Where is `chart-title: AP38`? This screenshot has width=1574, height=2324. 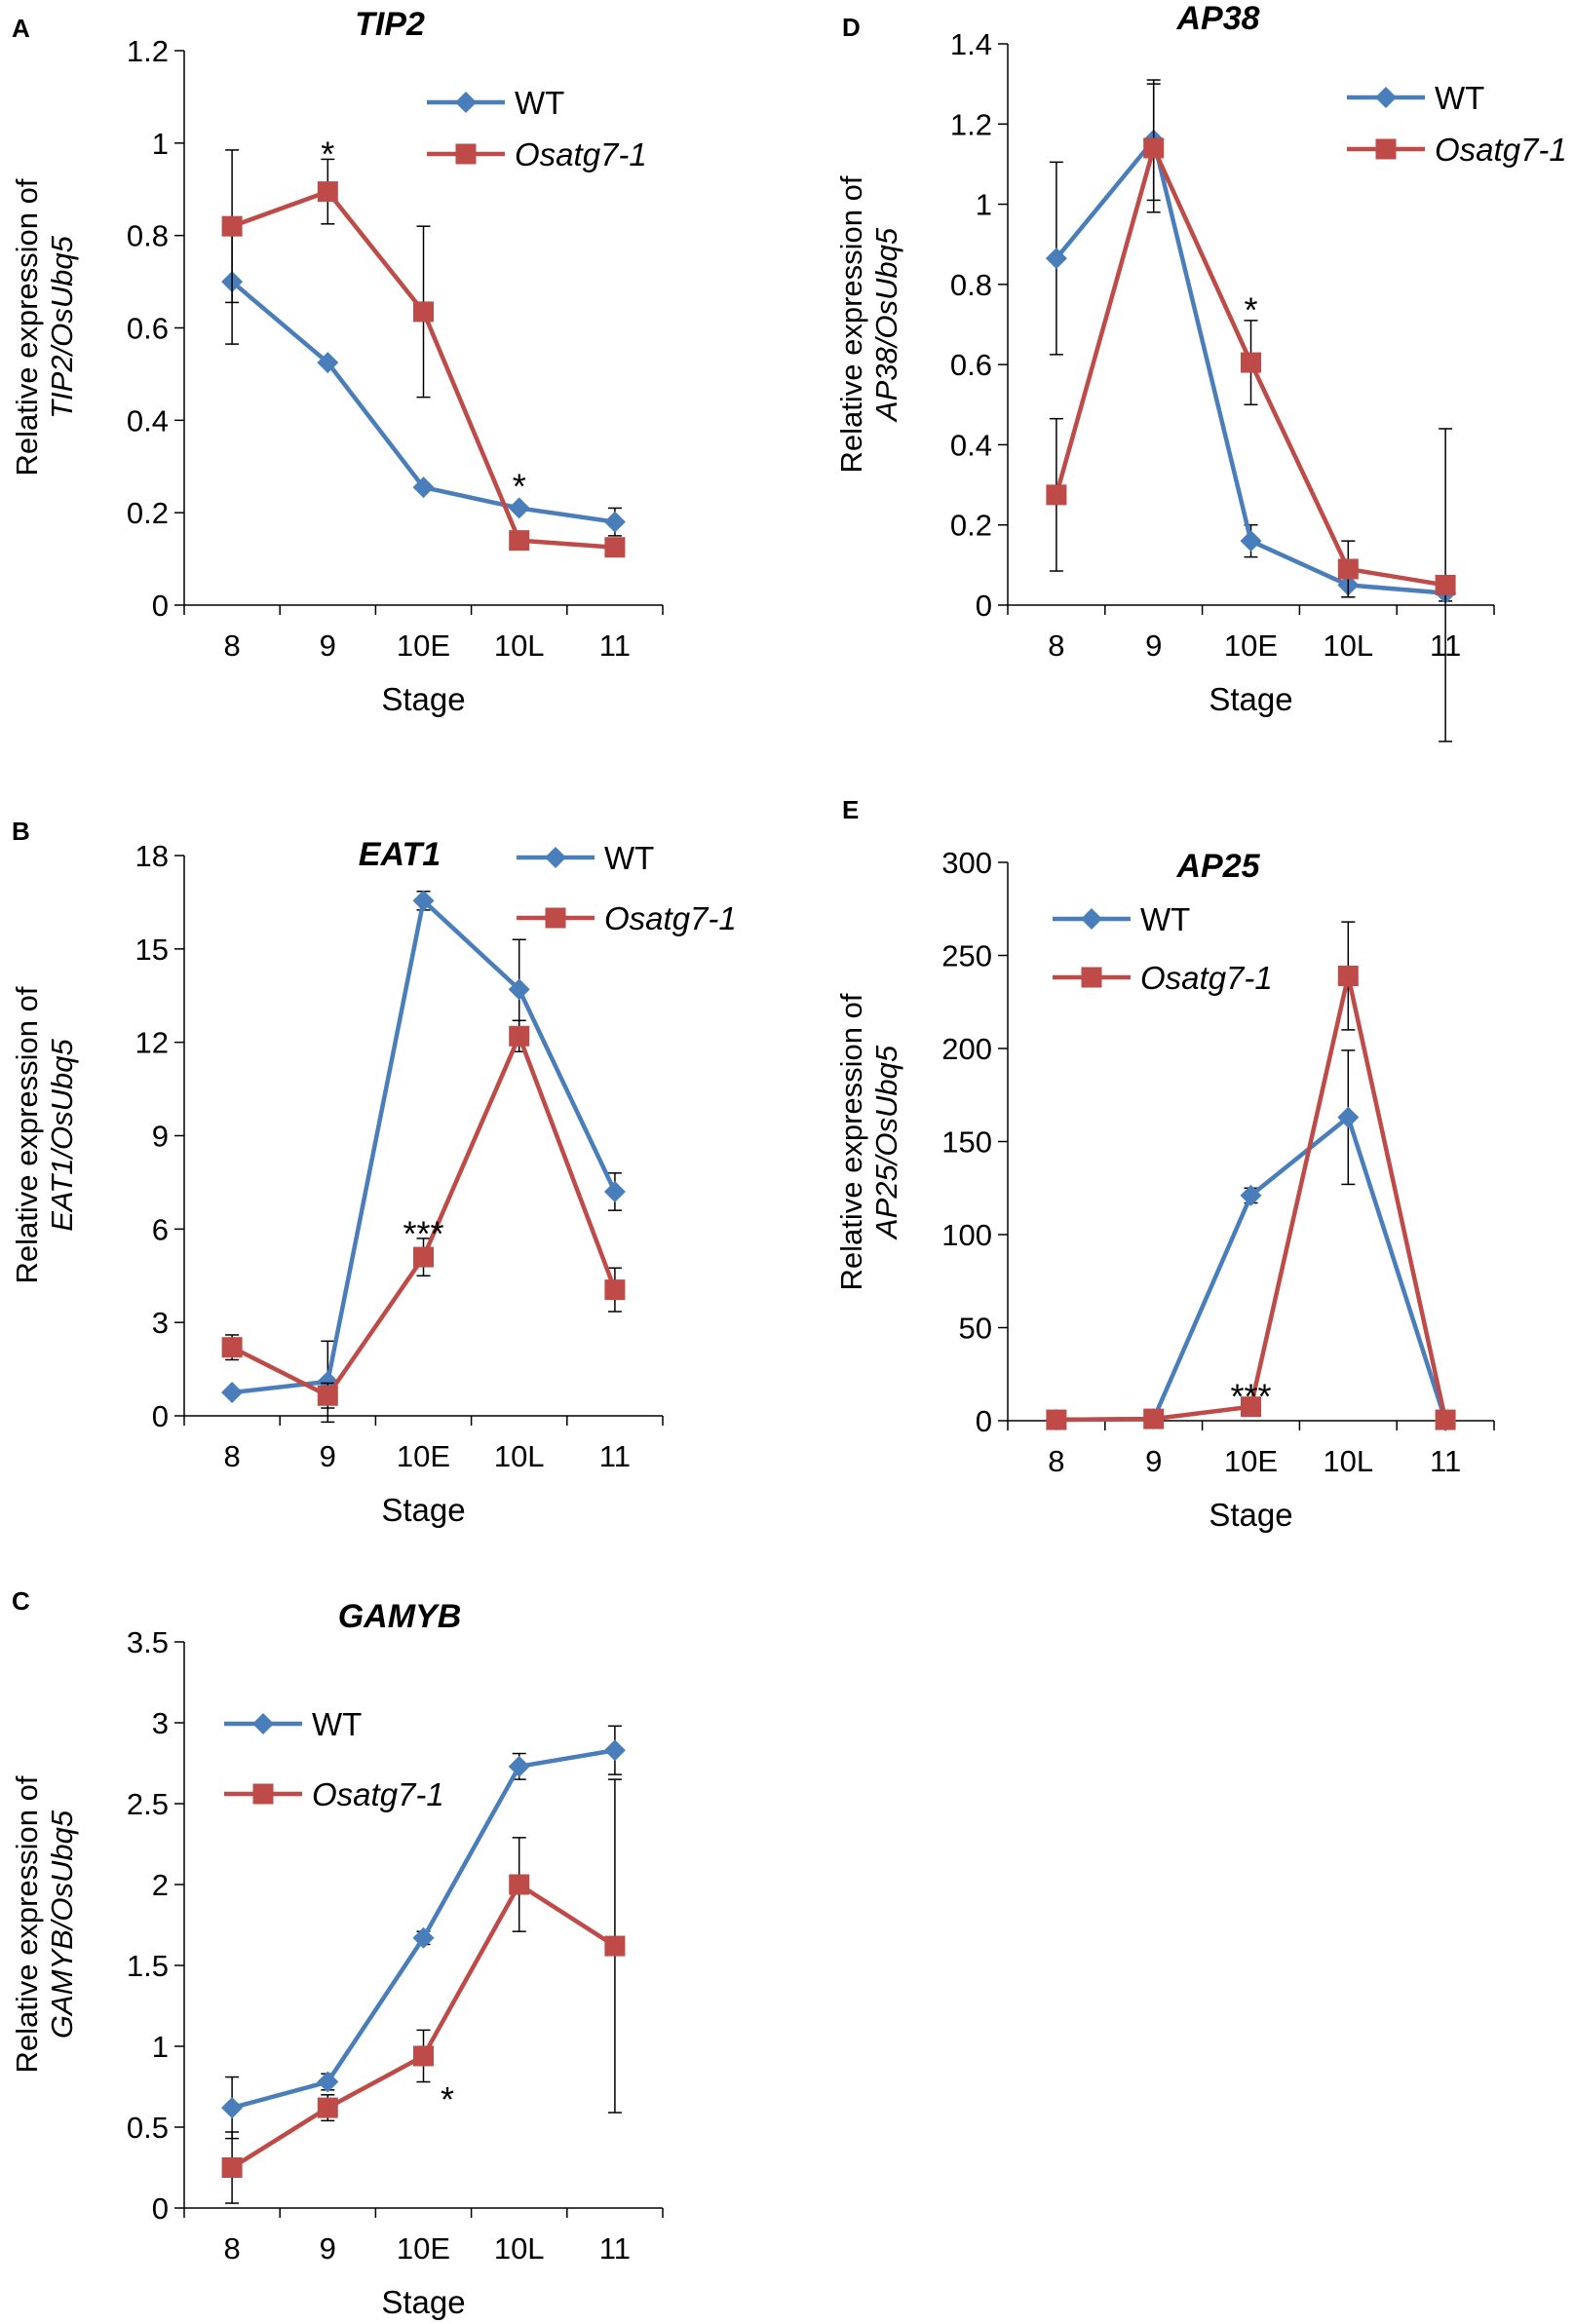
chart-title: AP38 is located at coordinates (1217, 19).